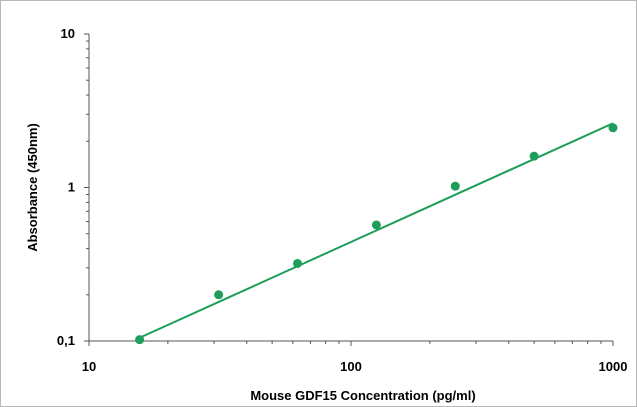 This screenshot has width=637, height=407. I want to click on y-tick-label: 10, so click(68, 33).